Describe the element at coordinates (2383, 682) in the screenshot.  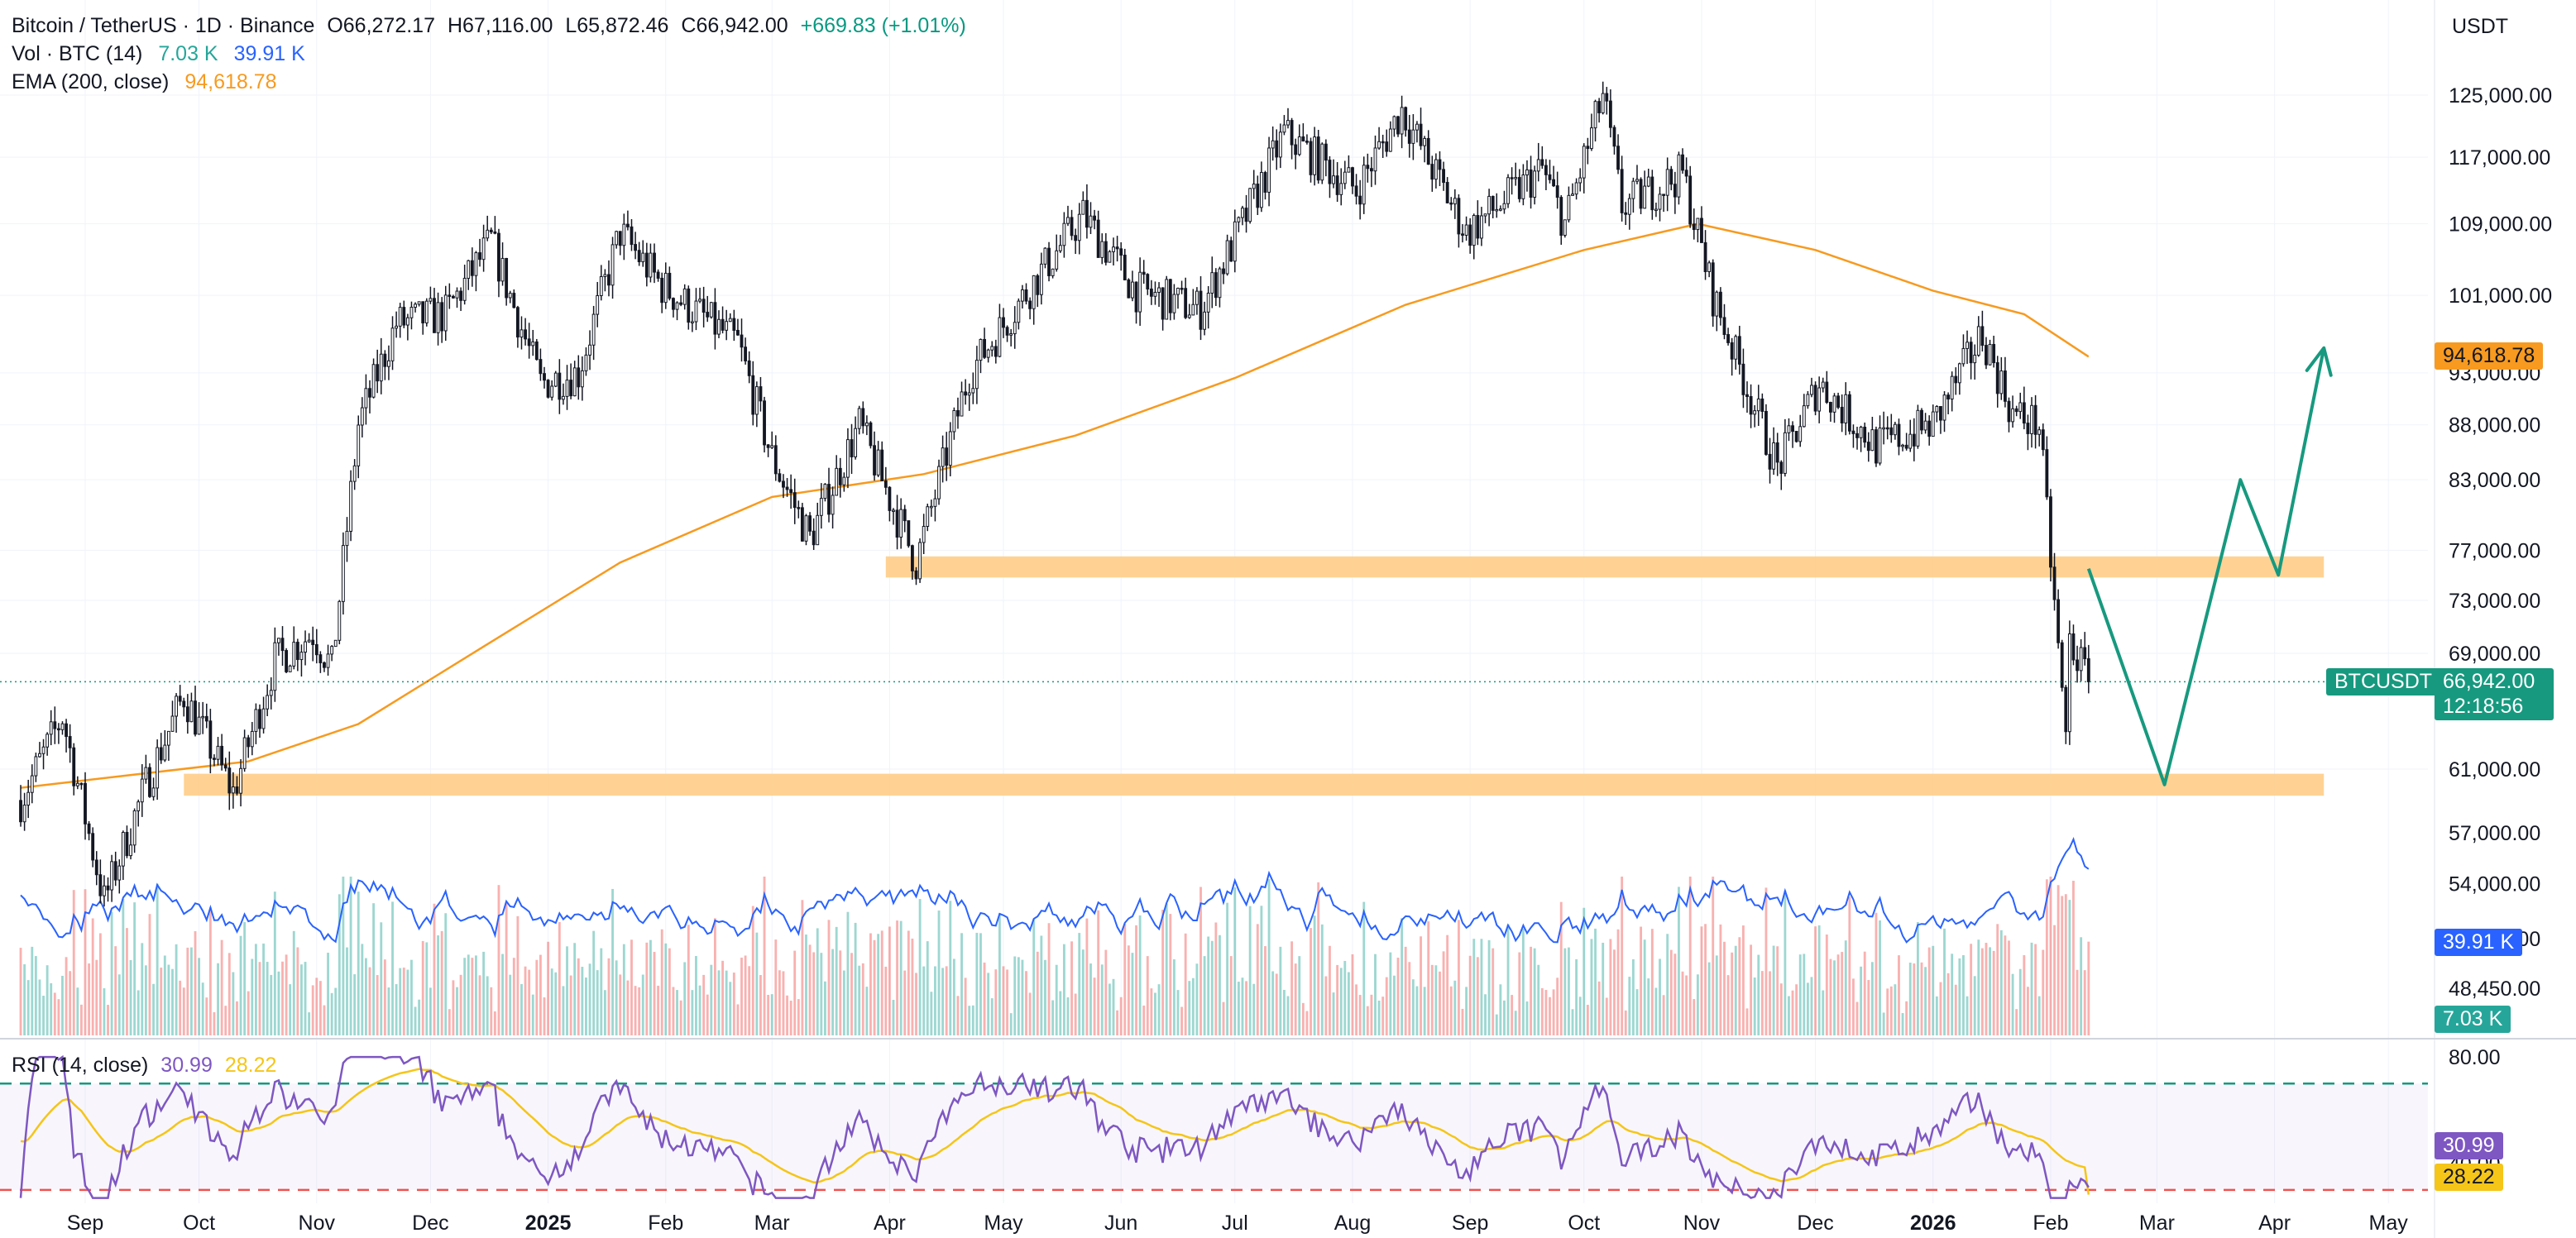
I see `symbol-tag: BTCUSDT` at that location.